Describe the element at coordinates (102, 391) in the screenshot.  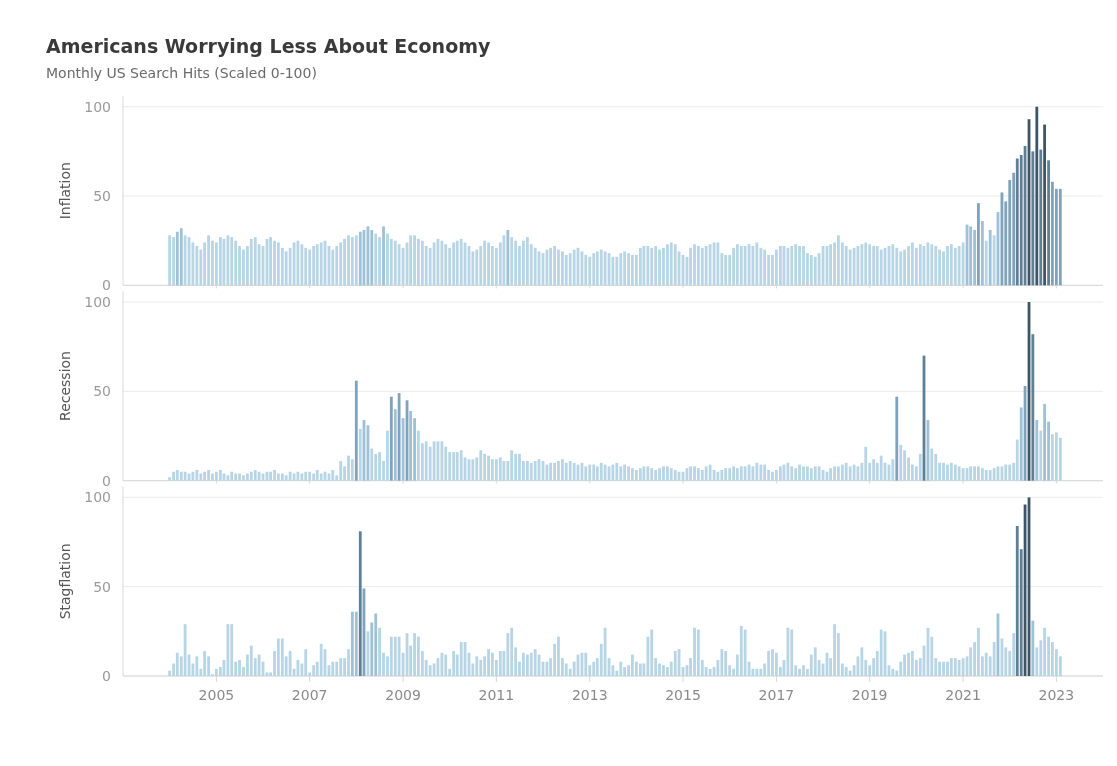
I see `y-tick-label: 50` at that location.